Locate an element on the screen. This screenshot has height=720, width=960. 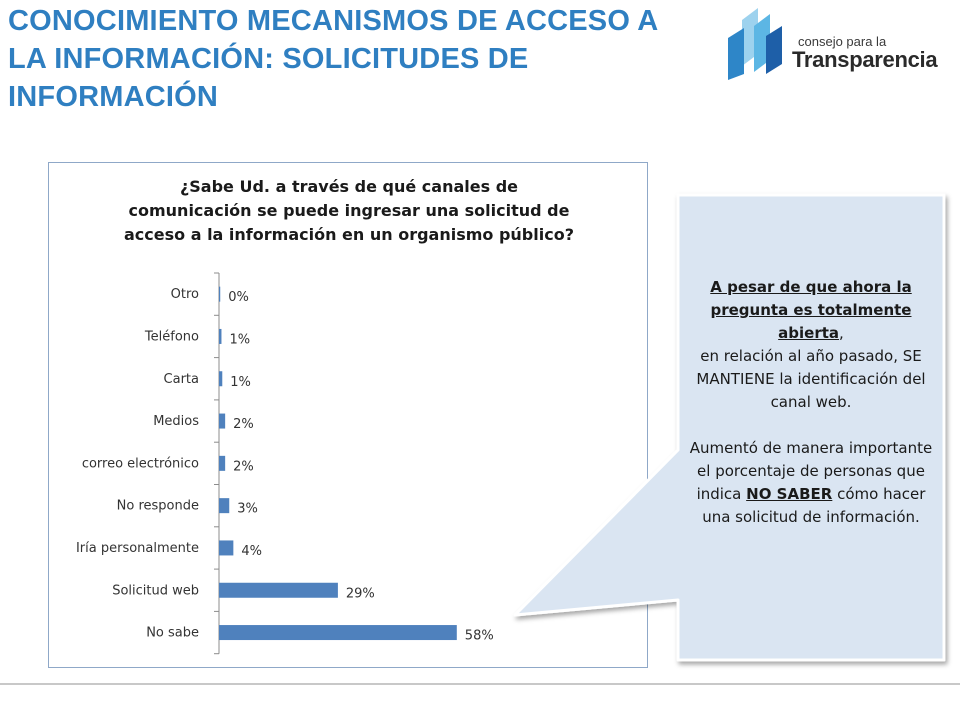
value-label: 3% is located at coordinates (247, 509).